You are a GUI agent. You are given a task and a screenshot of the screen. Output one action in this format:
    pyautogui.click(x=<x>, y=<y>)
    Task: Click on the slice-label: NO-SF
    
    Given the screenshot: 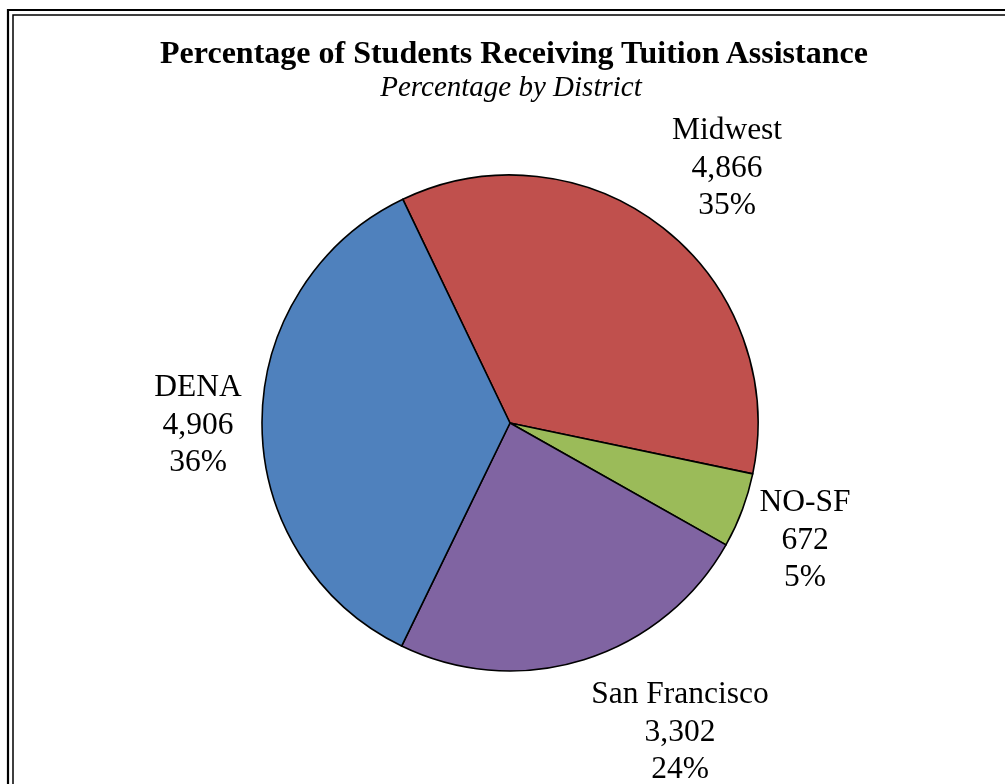 What is the action you would take?
    pyautogui.click(x=805, y=500)
    